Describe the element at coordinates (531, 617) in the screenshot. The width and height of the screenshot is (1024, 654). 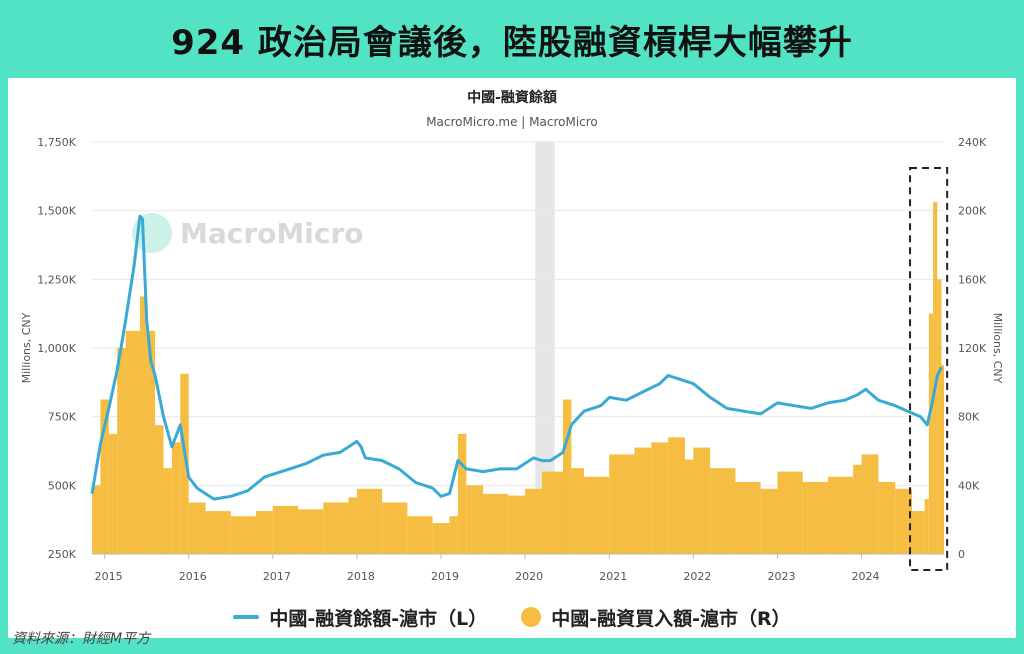
I see `bar-swatch-icon` at that location.